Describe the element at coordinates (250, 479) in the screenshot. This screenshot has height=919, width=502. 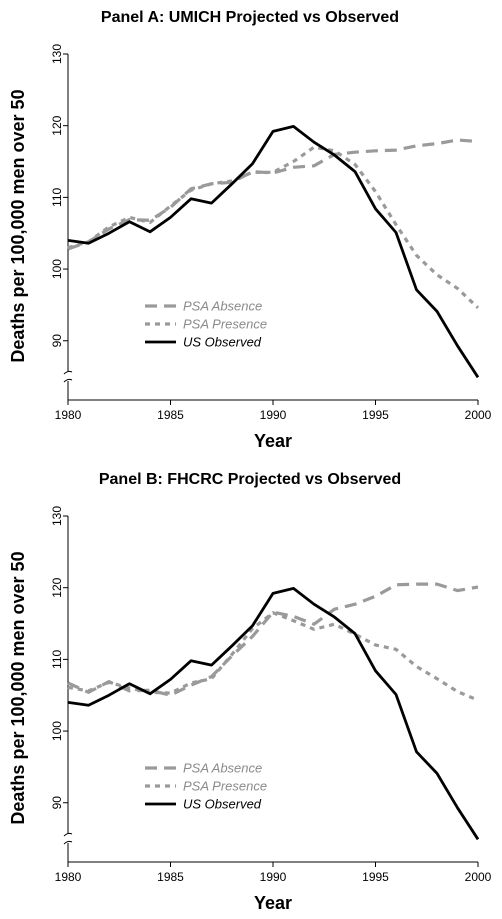
I see `chart-title: Panel B: FHCRC Projected vs Observed` at that location.